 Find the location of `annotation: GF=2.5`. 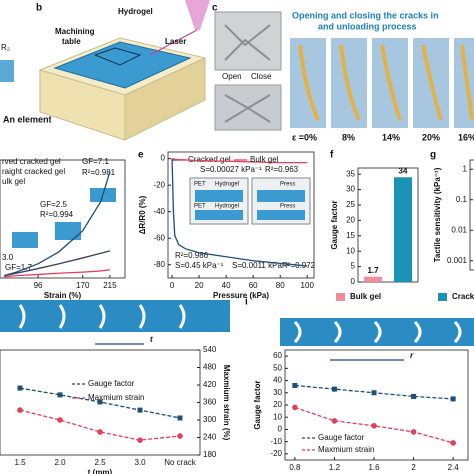

annotation: GF=2.5 is located at coordinates (53, 204).